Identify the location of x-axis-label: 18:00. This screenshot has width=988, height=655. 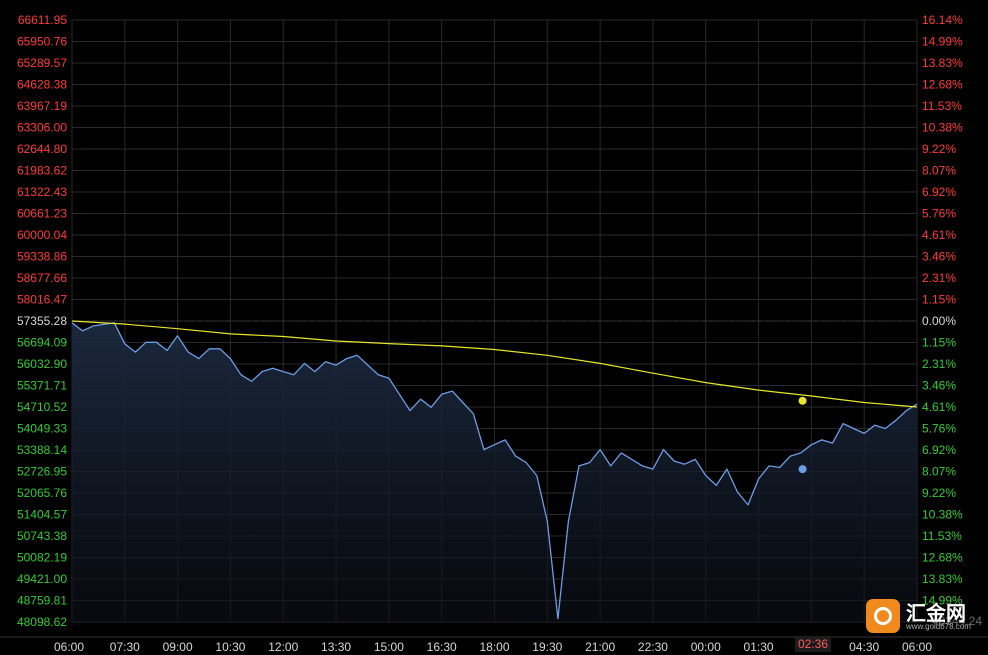
(494, 647).